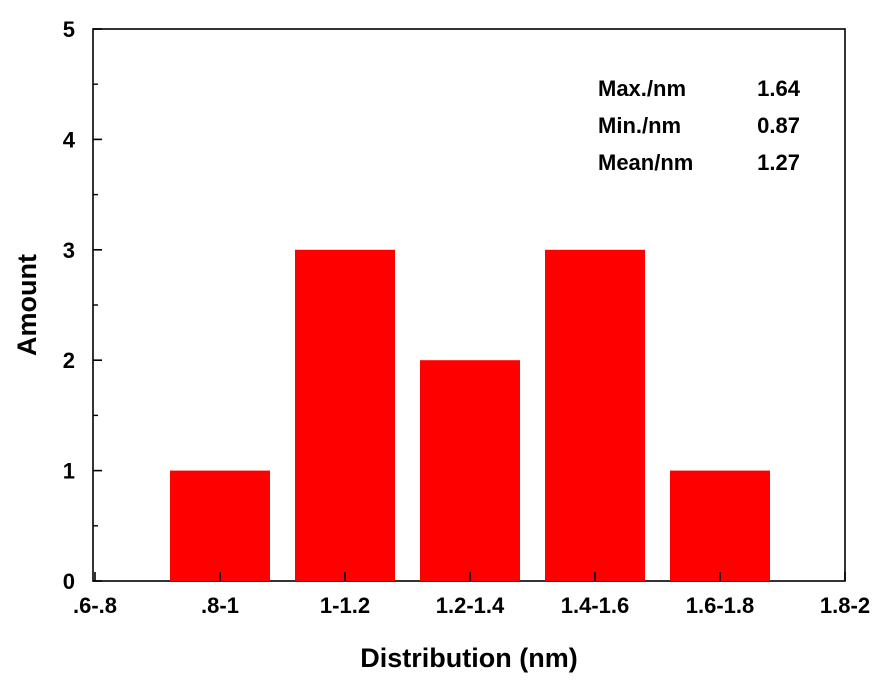 The width and height of the screenshot is (884, 688). I want to click on min-label: Min./nm, so click(639, 125).